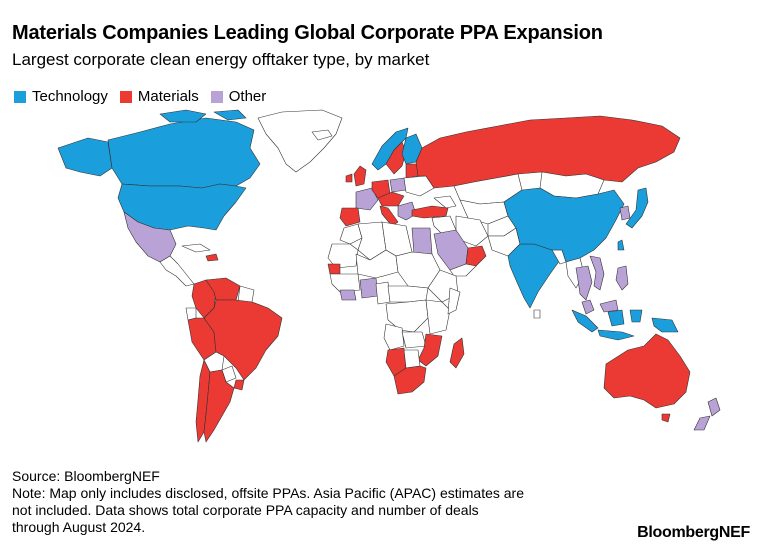  What do you see at coordinates (343, 256) in the screenshot?
I see `region-west-sahara-mauritania` at bounding box center [343, 256].